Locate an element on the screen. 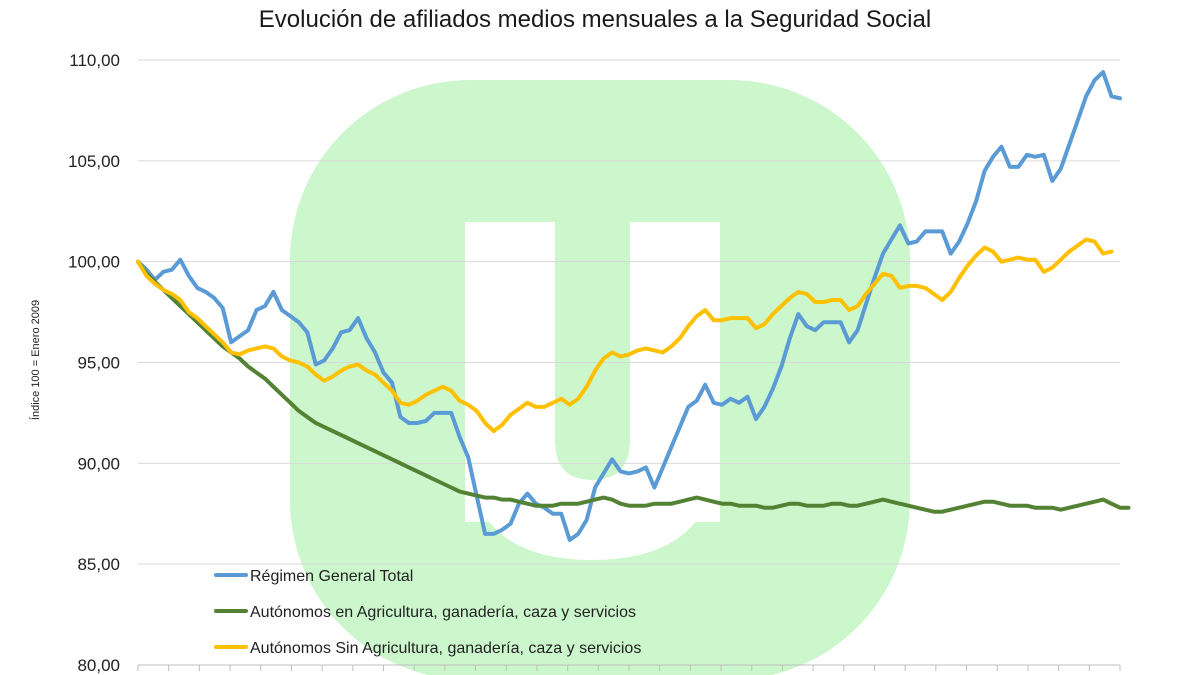 The image size is (1200, 675). y-tick-label: 85,00 is located at coordinates (98, 564).